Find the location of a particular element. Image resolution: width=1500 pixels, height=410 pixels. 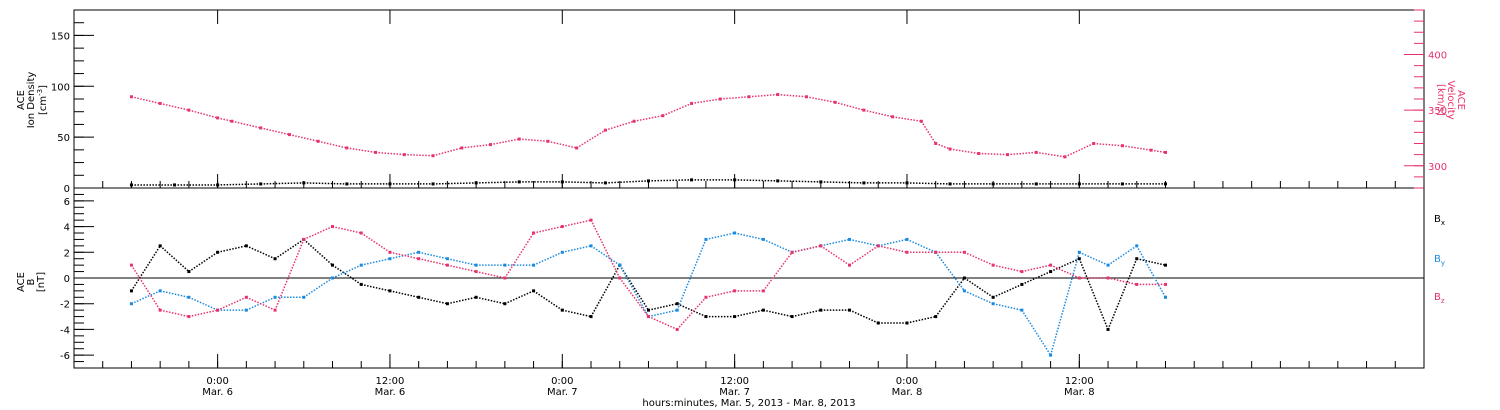

density-tick-label: 150 is located at coordinates (60, 36).